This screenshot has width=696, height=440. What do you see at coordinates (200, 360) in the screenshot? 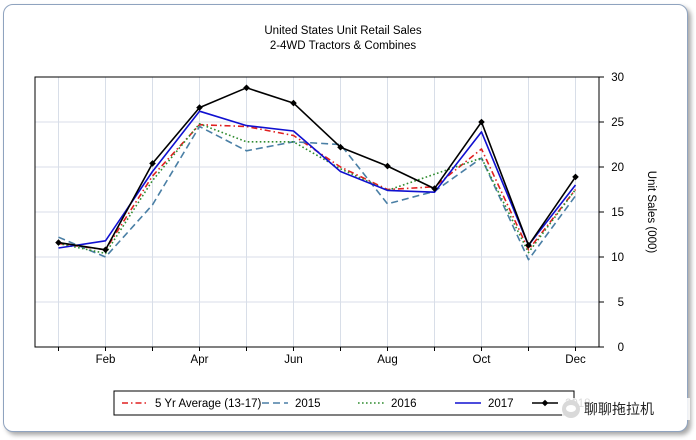
I see `x-tick-label: Apr` at bounding box center [200, 360].